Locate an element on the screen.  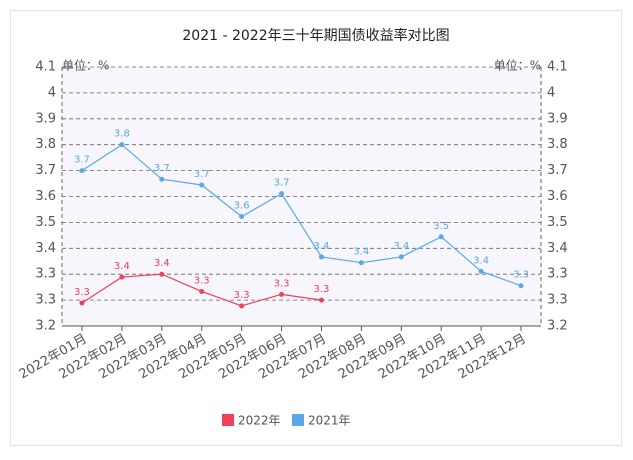
y-tick-label: 3.7 is located at coordinates (45, 170).